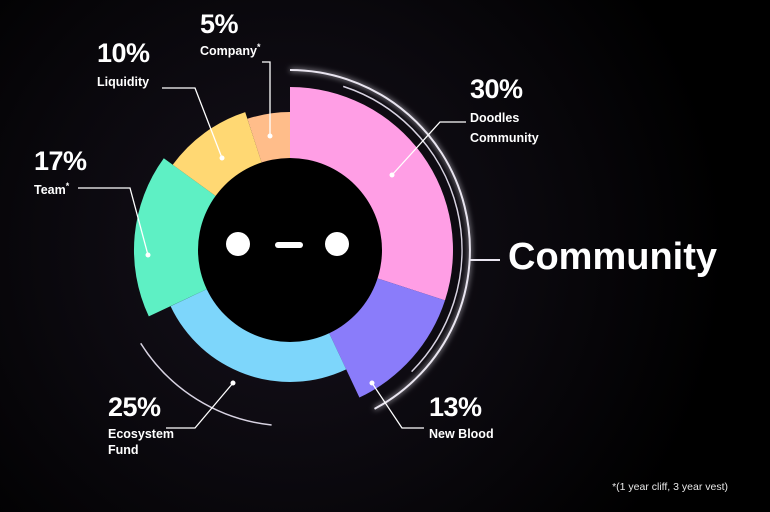  Describe the element at coordinates (428, 148) in the screenshot. I see `leader-doodles-community` at that location.